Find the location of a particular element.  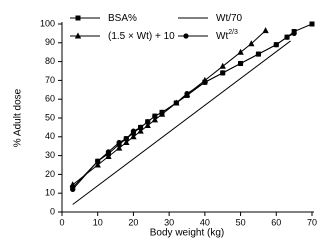

legend-name: (1.5 × Wt) + 10 is located at coordinates (141, 36).